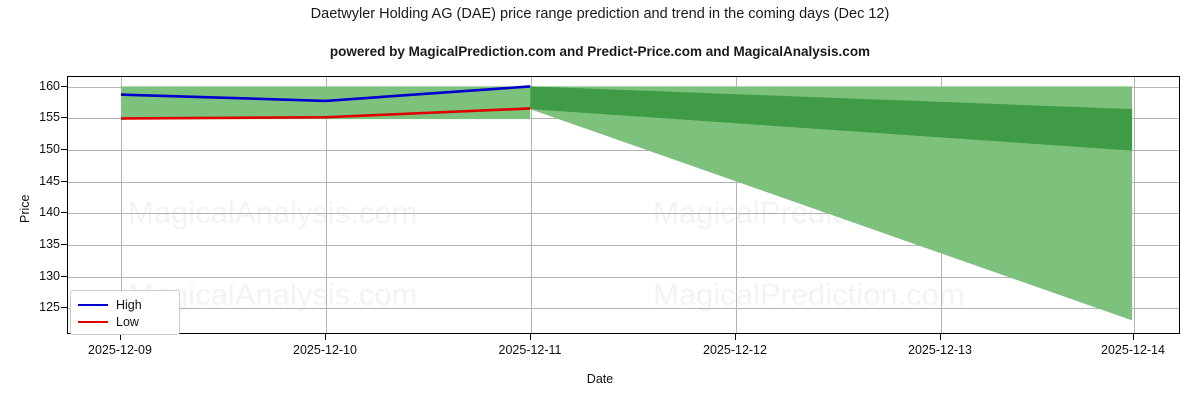 Image resolution: width=1200 pixels, height=400 pixels. Describe the element at coordinates (49, 180) in the screenshot. I see `y-axis-tick-label: 145` at that location.